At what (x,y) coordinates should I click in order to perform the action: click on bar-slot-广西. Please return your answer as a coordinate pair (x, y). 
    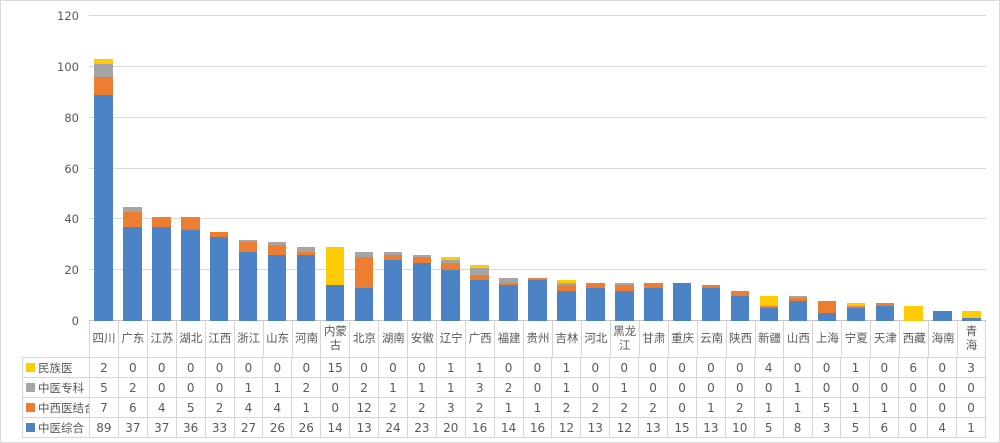
    Looking at the image, I should click on (479, 168).